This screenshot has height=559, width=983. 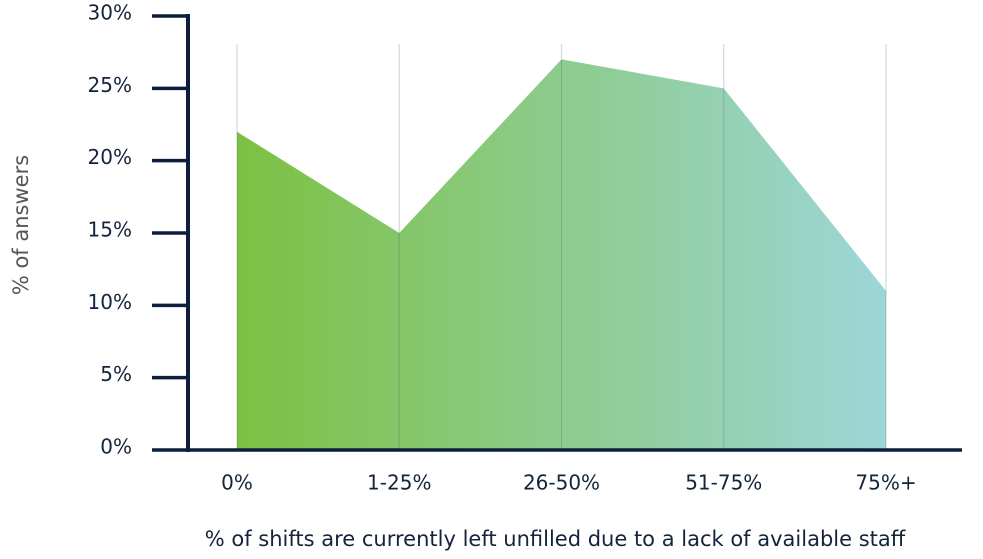 What do you see at coordinates (885, 483) in the screenshot?
I see `x-tick-label: 75%+` at bounding box center [885, 483].